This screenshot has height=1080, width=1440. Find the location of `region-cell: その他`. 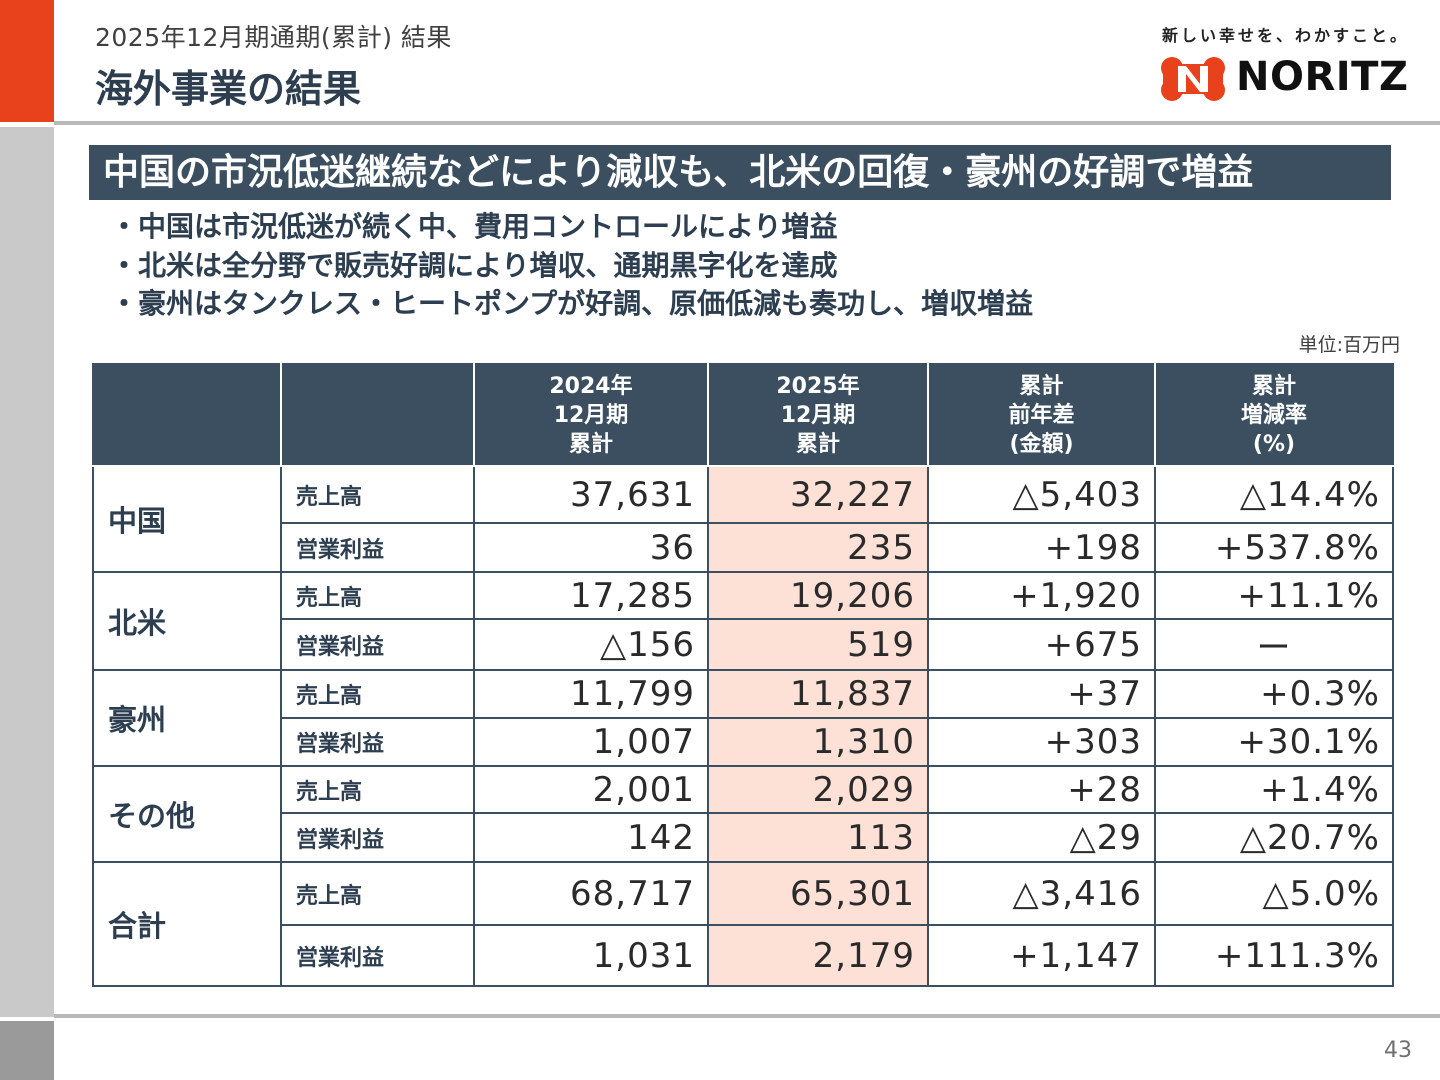

region-cell: その他 is located at coordinates (187, 814).